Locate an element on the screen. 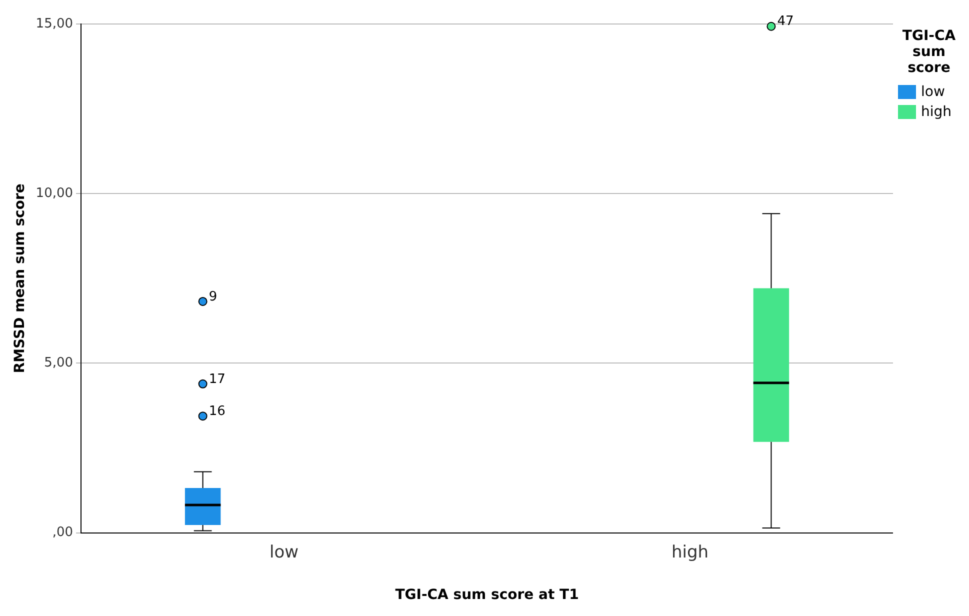 This screenshot has height=616, width=969. legend-label: high is located at coordinates (936, 112).